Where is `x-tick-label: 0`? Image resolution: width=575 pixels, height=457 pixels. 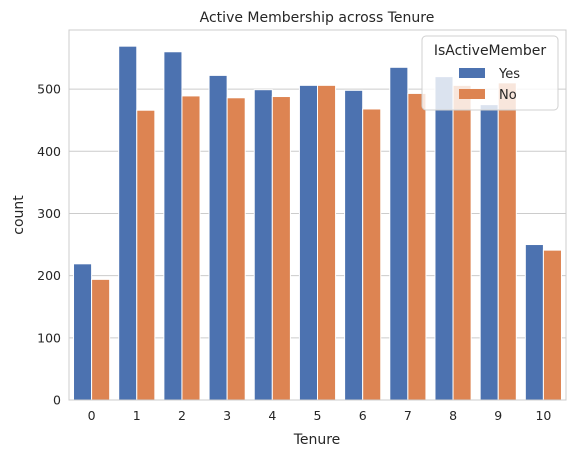 x-tick-label: 0 is located at coordinates (92, 415).